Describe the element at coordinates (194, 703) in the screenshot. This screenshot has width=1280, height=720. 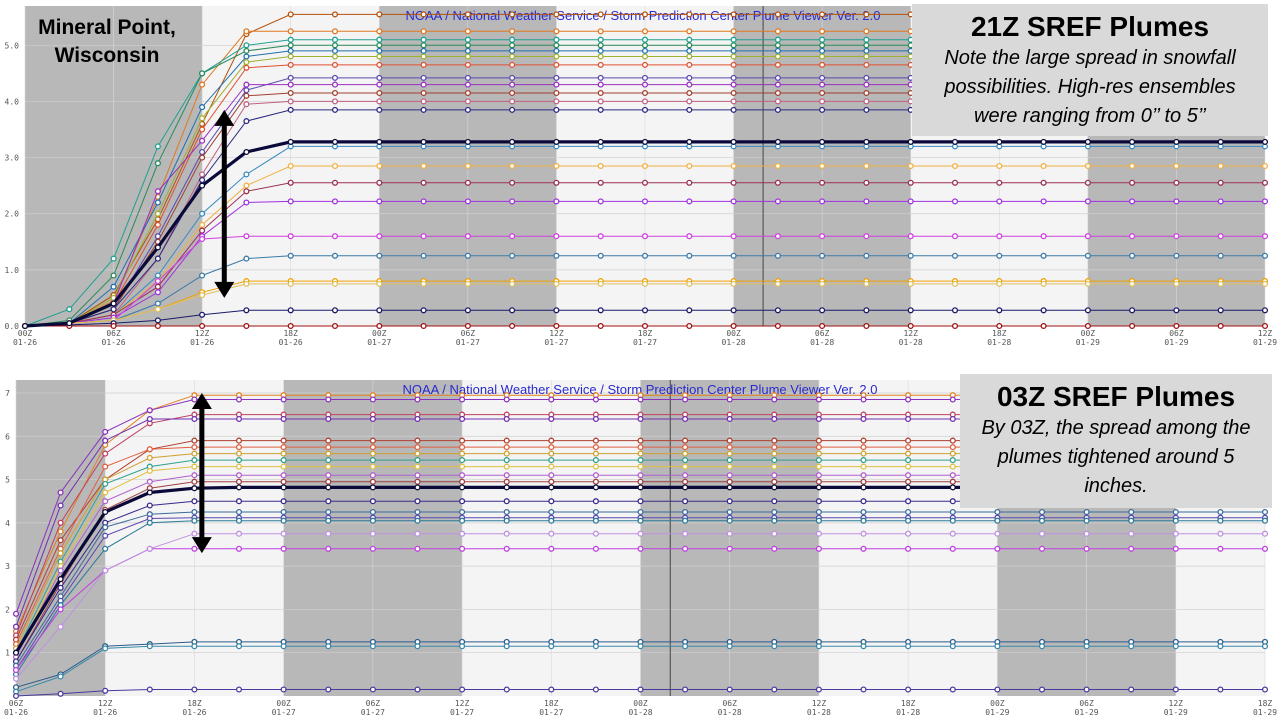
I see `x-tick-label: 18Z` at that location.